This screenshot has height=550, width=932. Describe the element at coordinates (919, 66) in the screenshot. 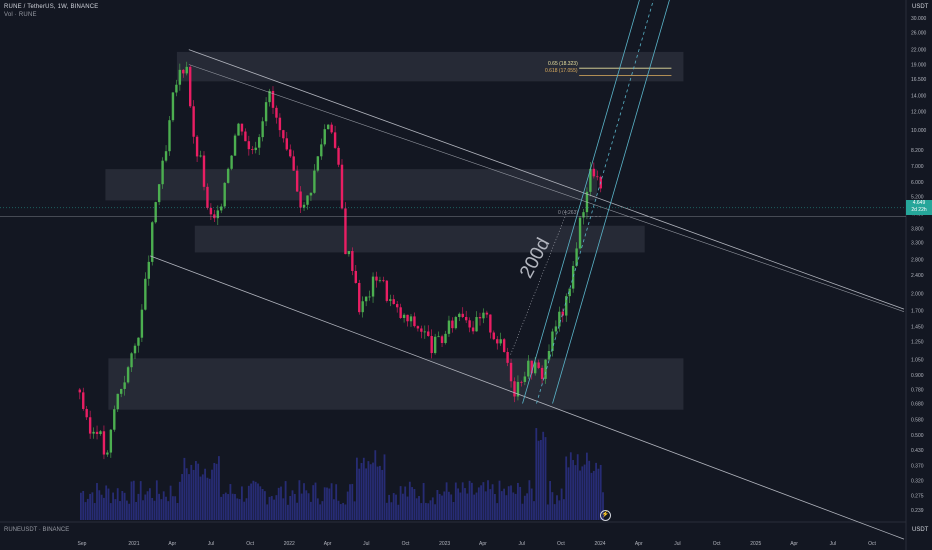

I see `y-tick-label: 19.000` at that location.